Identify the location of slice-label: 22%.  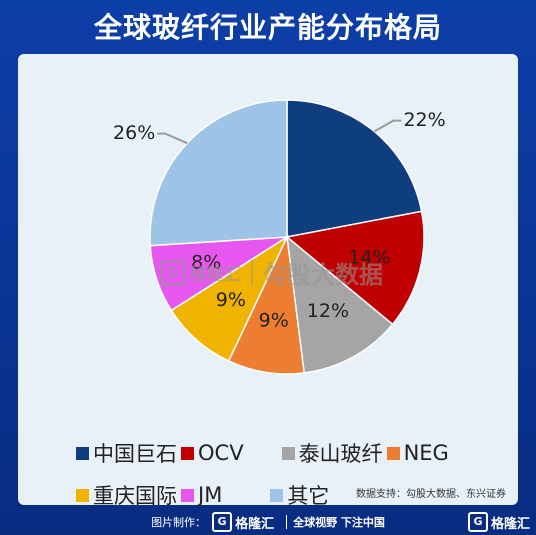
(424, 120).